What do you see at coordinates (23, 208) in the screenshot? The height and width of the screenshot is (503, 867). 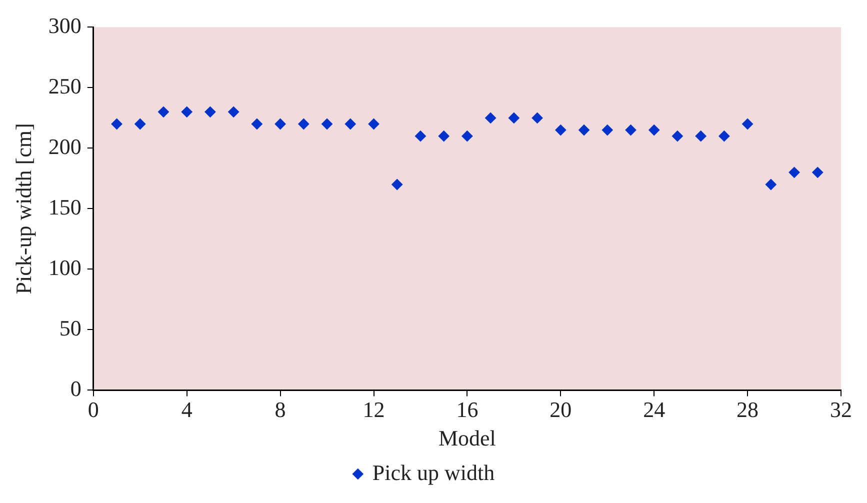 I see `y-axis-title: Pick-up width [cm]` at bounding box center [23, 208].